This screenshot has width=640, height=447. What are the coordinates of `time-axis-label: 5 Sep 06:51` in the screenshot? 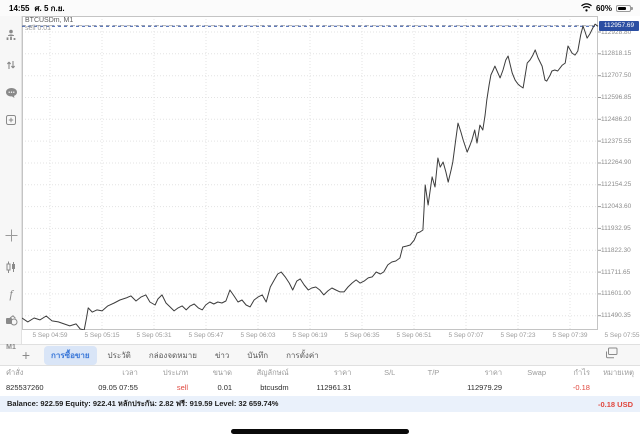 It's located at (414, 335).